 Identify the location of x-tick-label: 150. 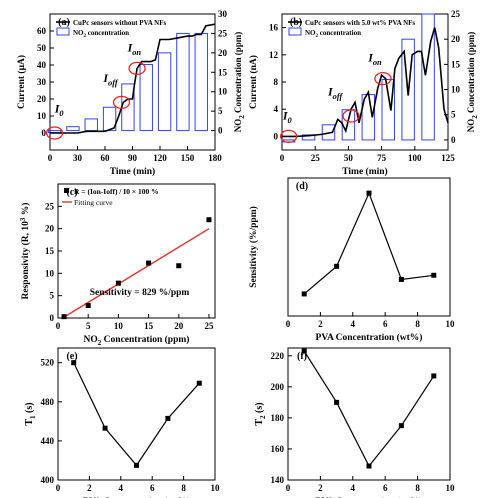
(188, 158).